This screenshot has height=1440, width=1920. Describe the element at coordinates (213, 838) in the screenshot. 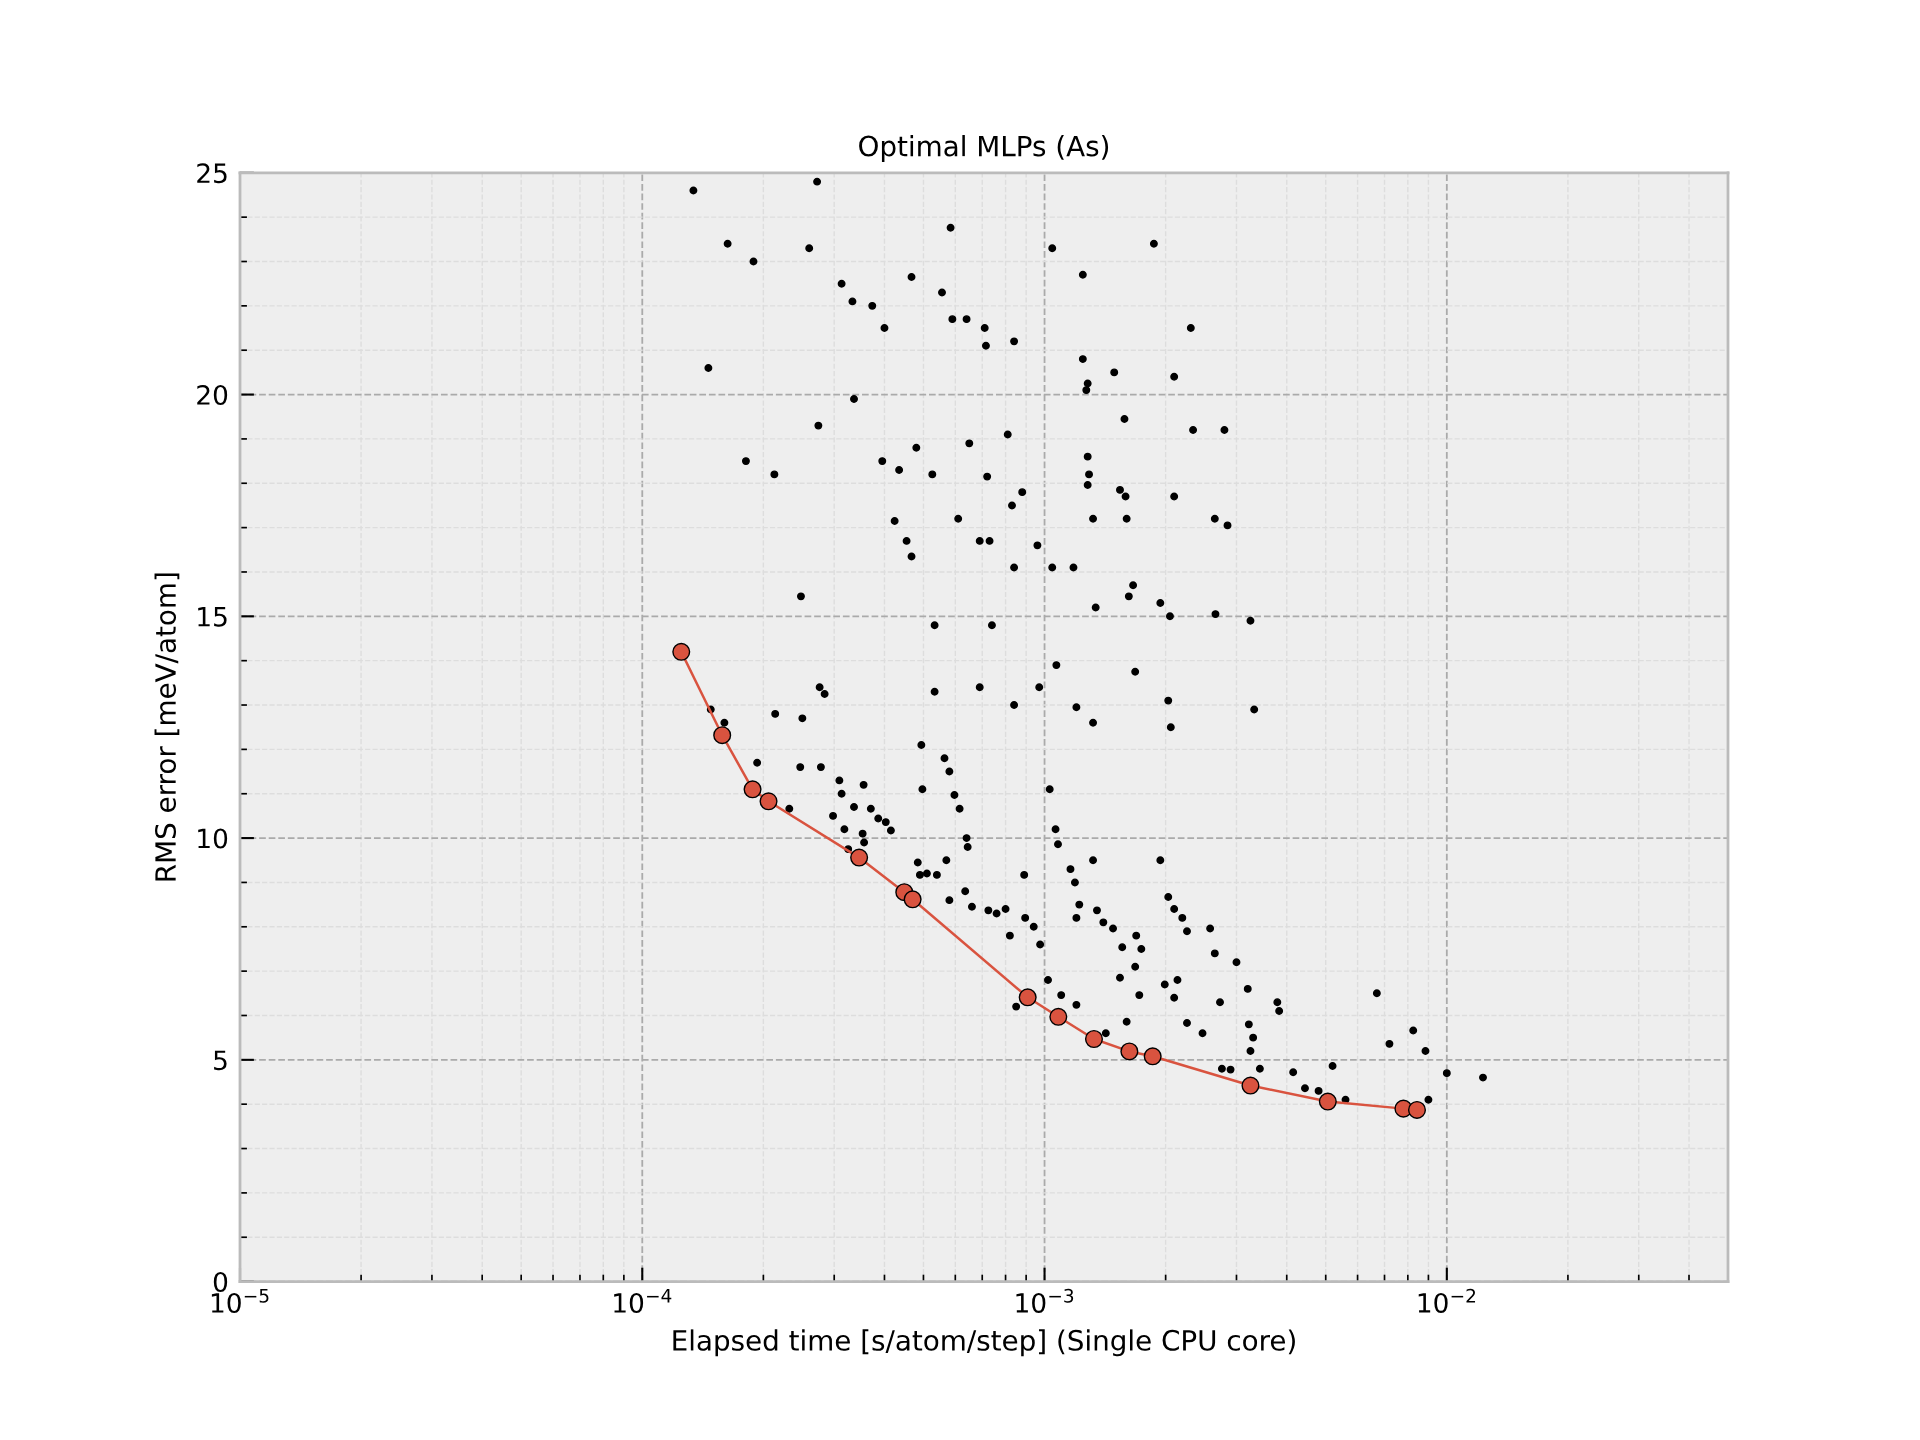

I see `y-tick-label: 10` at that location.